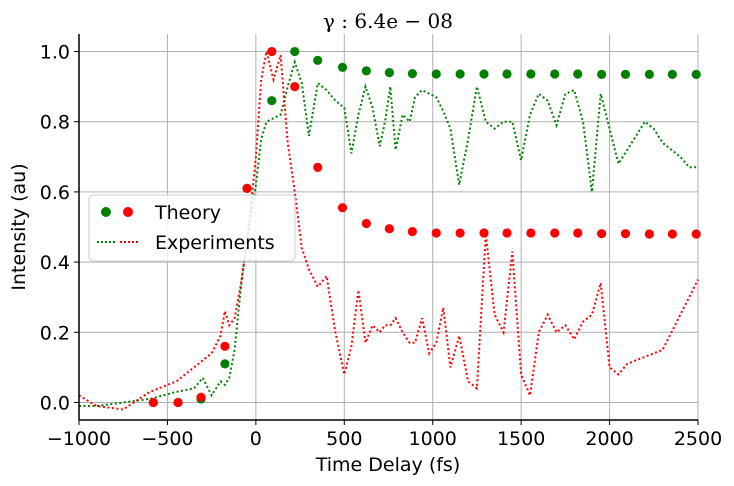 This screenshot has width=734, height=486. What do you see at coordinates (106, 212) in the screenshot?
I see `legend-theory-green-marker` at bounding box center [106, 212].